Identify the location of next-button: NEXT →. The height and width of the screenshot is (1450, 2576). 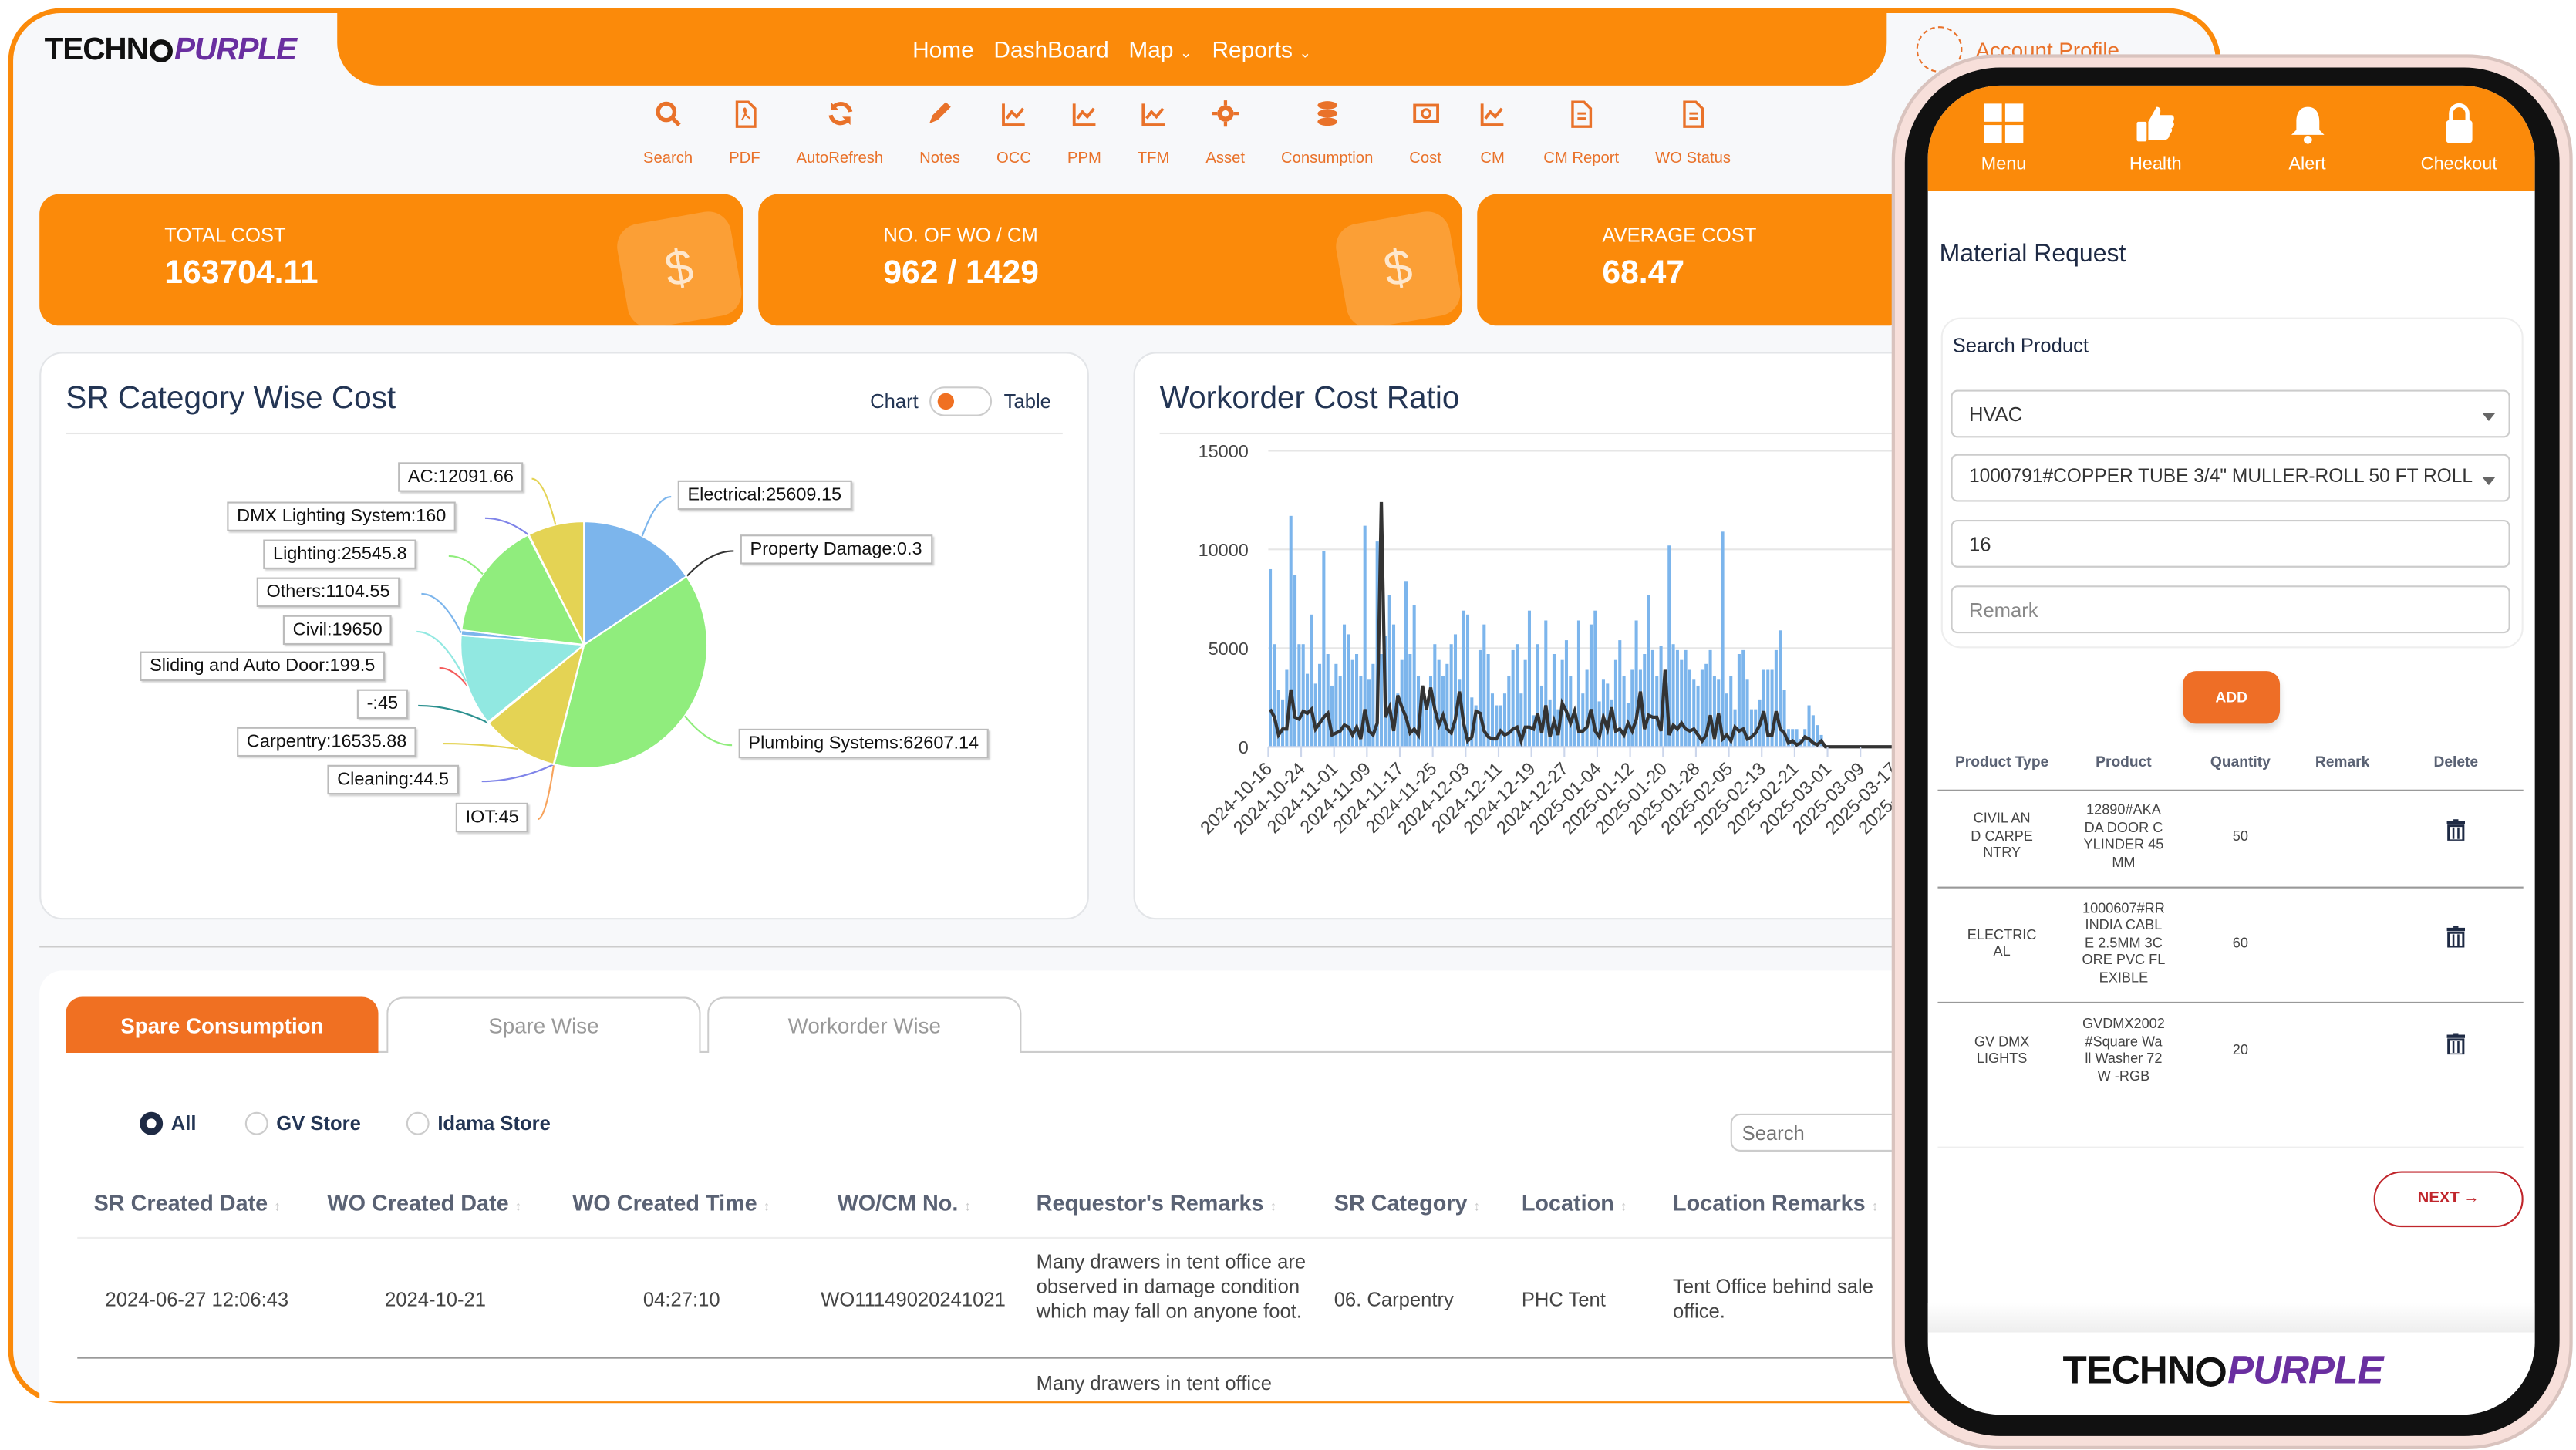
(2448, 1199).